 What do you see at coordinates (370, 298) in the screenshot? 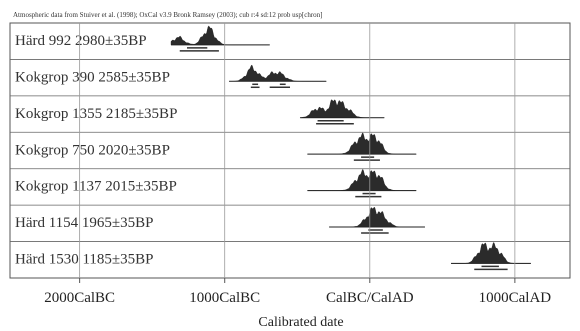
I see `x-tick-label-2: CalBC/CalAD` at bounding box center [370, 298].